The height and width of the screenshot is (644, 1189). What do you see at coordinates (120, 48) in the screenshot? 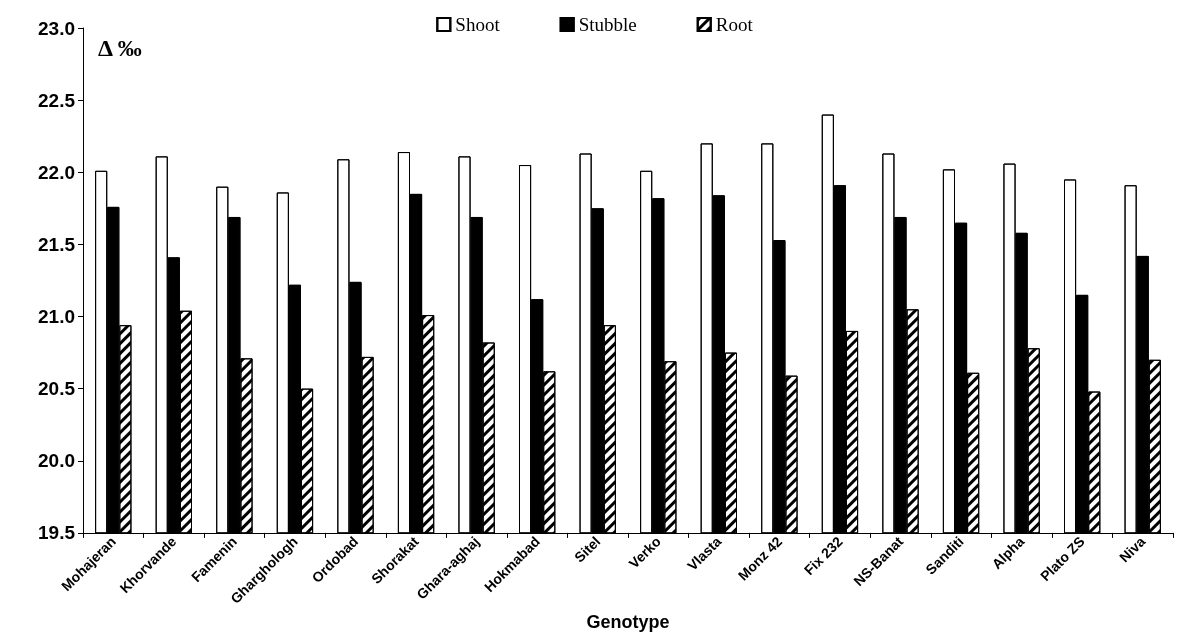
I see `y-axis-title: Δ ‰` at bounding box center [120, 48].